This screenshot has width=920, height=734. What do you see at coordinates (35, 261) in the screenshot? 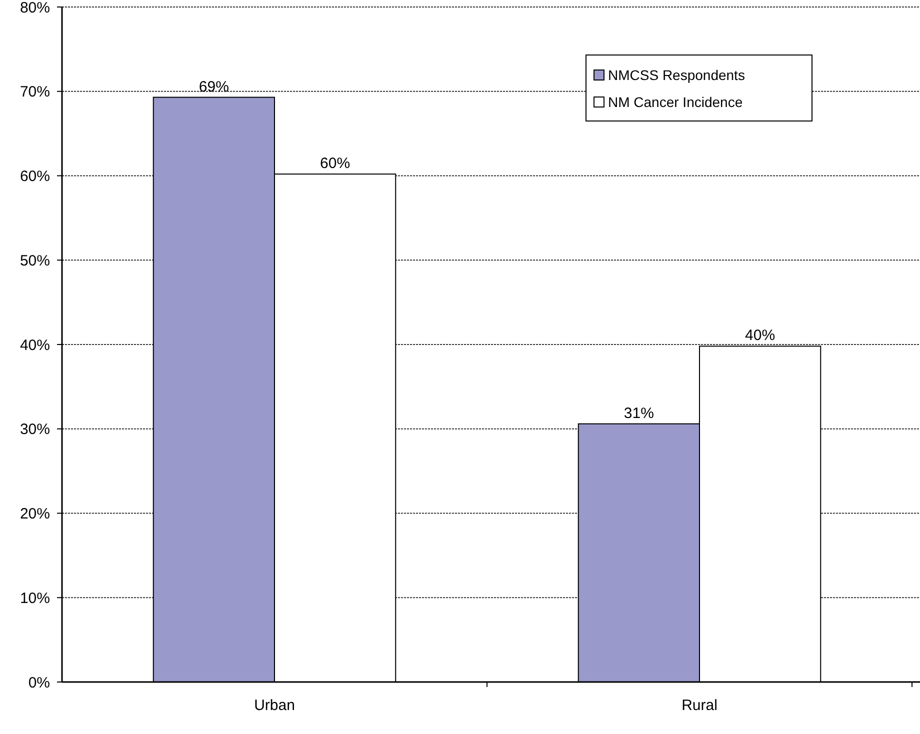
I see `y-tick-label: 50%` at bounding box center [35, 261].